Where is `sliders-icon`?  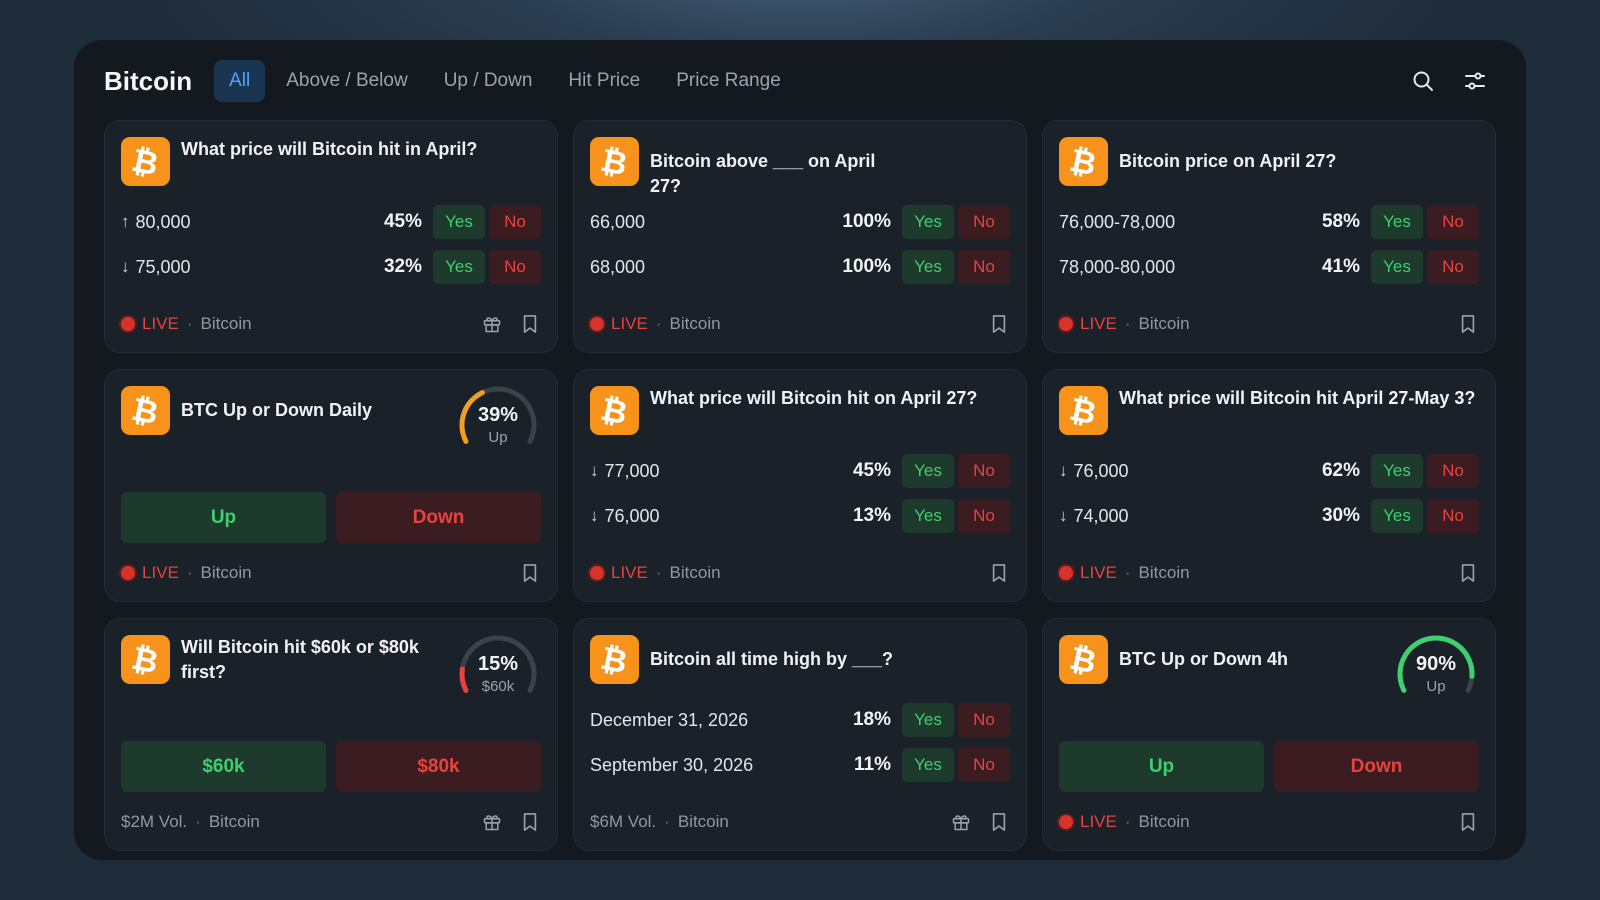 sliders-icon is located at coordinates (1475, 81).